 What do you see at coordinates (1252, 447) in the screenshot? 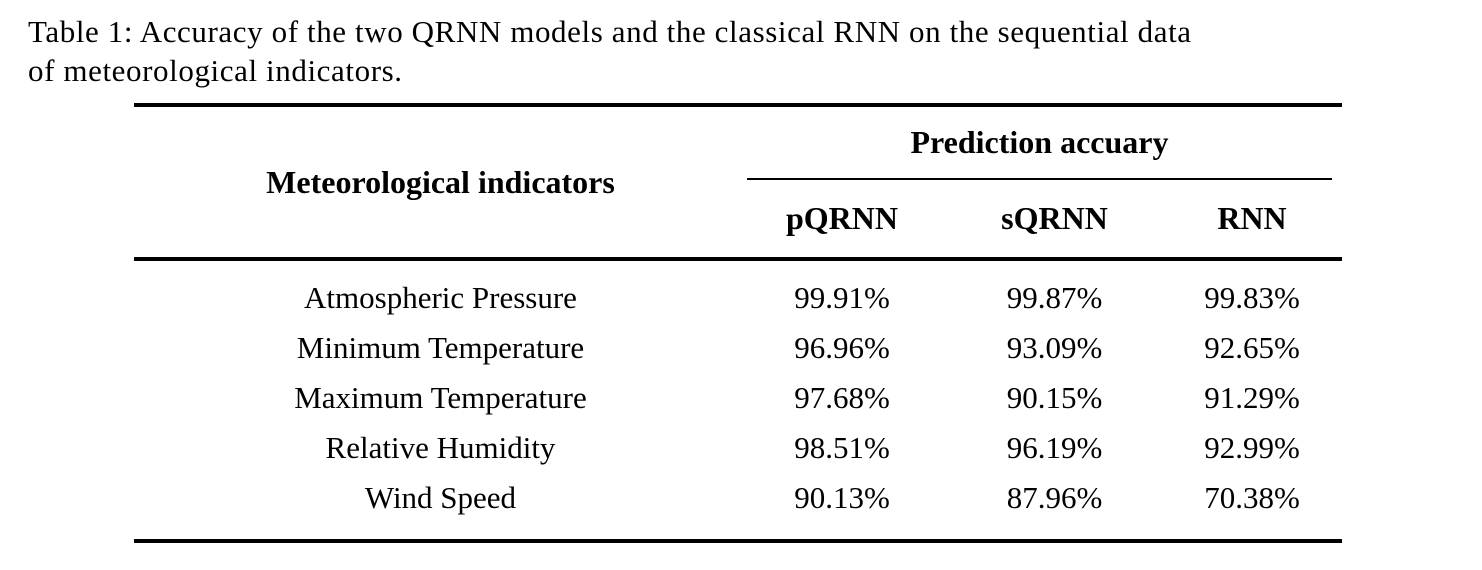
I see `value-cell-rnn: 92.99%` at bounding box center [1252, 447].